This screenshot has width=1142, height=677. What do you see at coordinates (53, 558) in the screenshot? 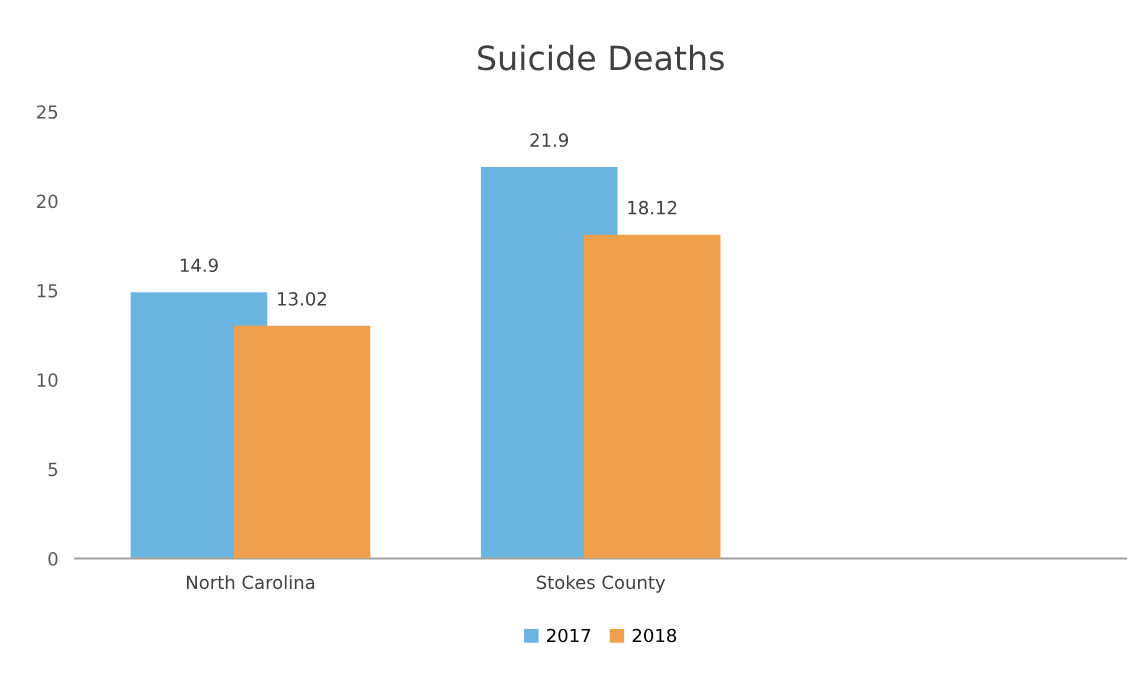
I see `y-tick-label: 0` at bounding box center [53, 558].